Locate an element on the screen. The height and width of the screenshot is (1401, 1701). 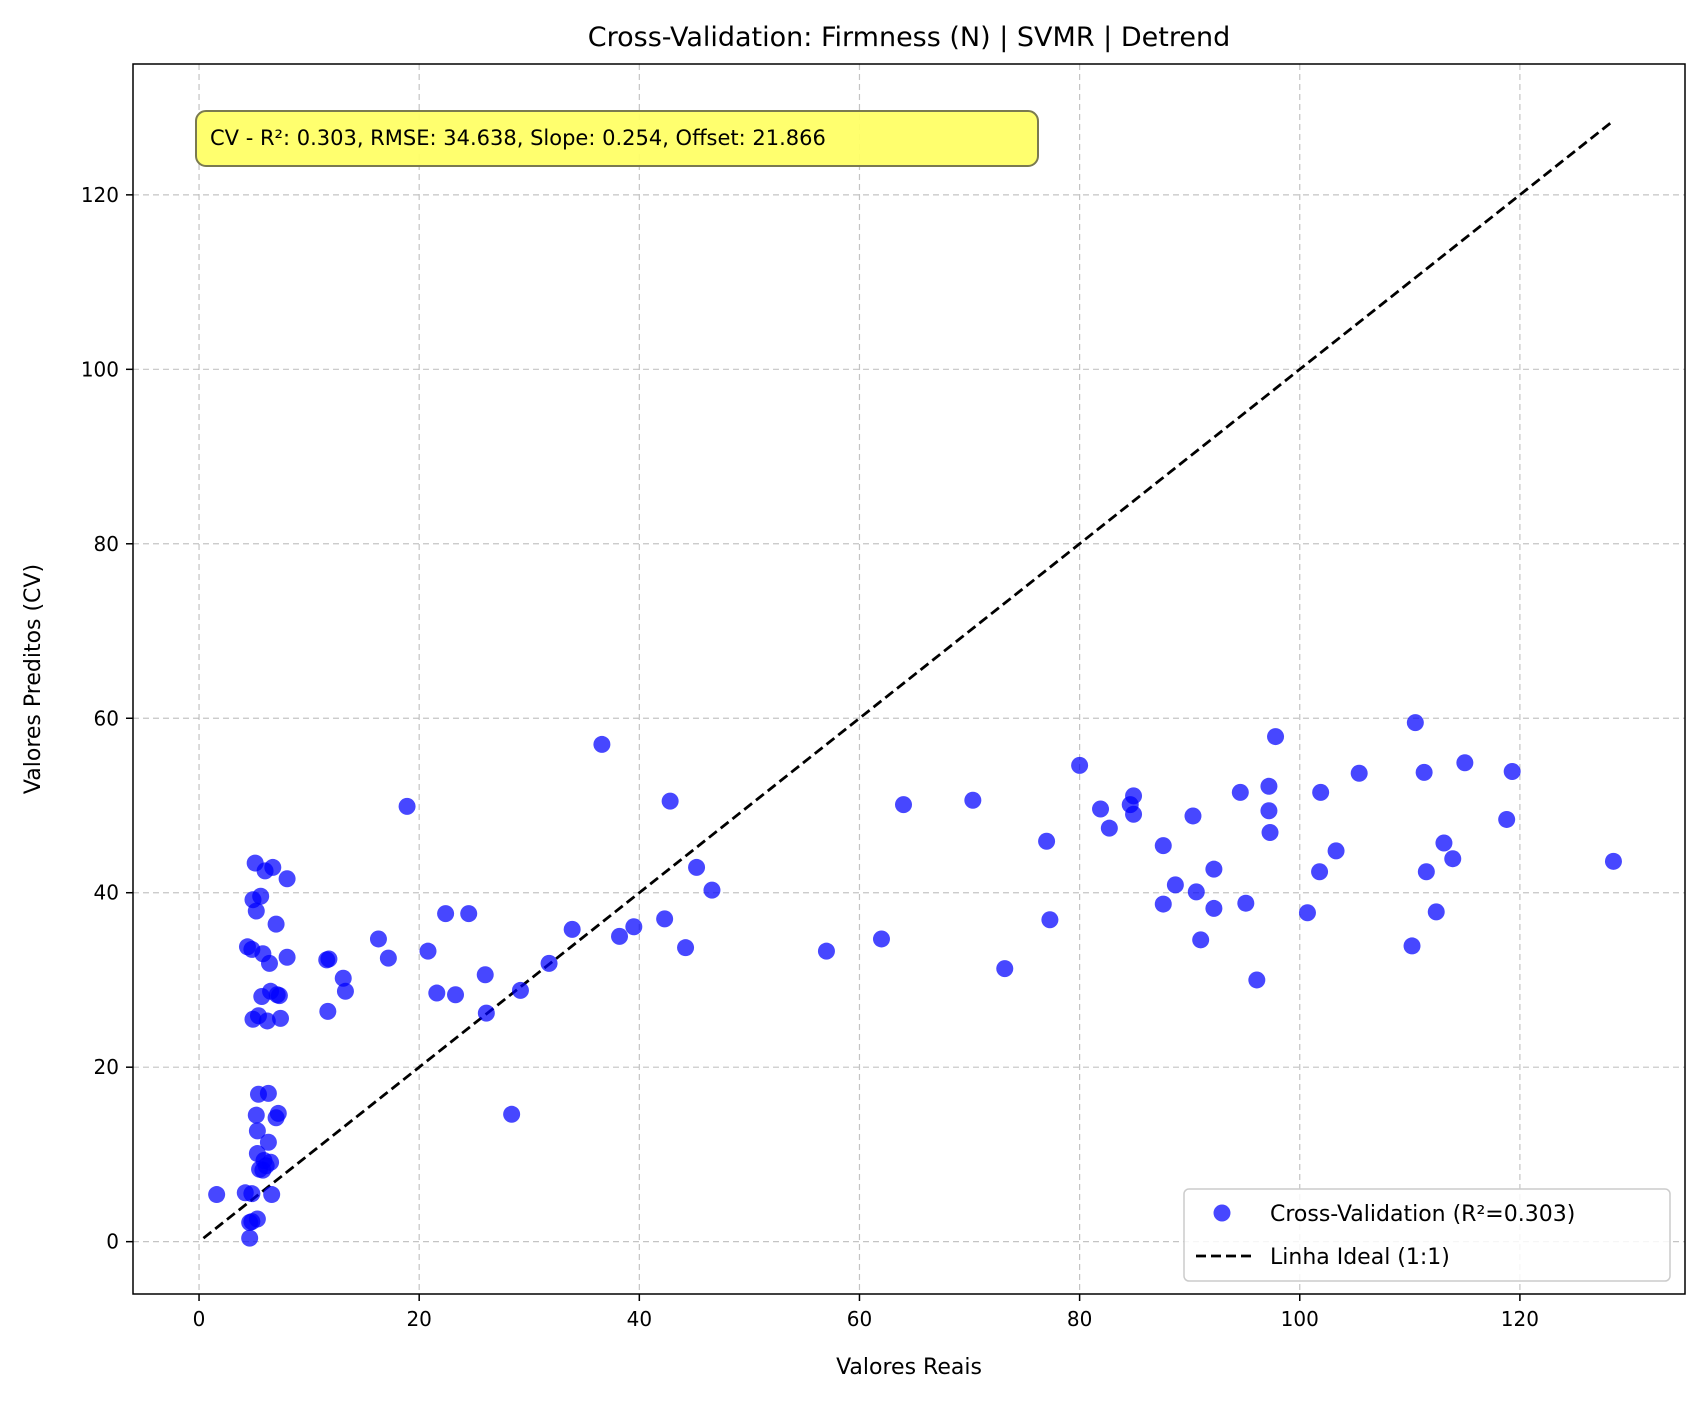
y-tick-label: 100 is located at coordinates (100, 369).